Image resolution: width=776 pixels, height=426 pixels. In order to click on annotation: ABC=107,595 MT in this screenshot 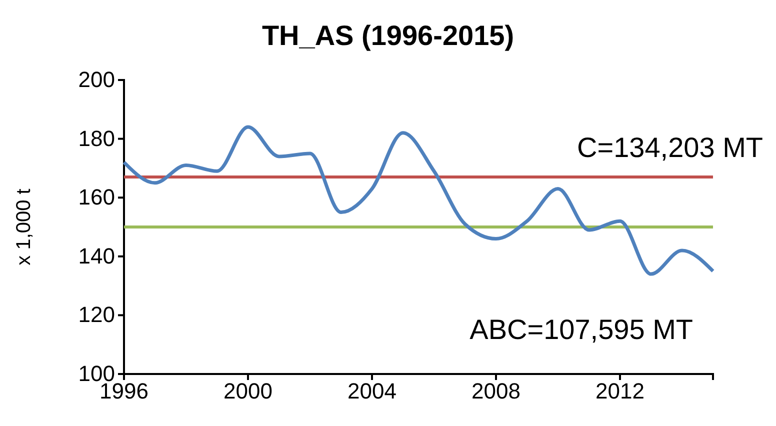, I will do `click(581, 329)`.